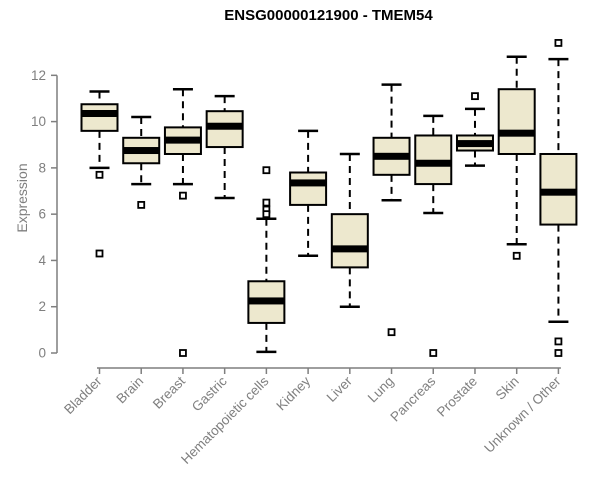 This screenshot has width=600, height=500. What do you see at coordinates (516, 157) in the screenshot?
I see `box-skin` at bounding box center [516, 157].